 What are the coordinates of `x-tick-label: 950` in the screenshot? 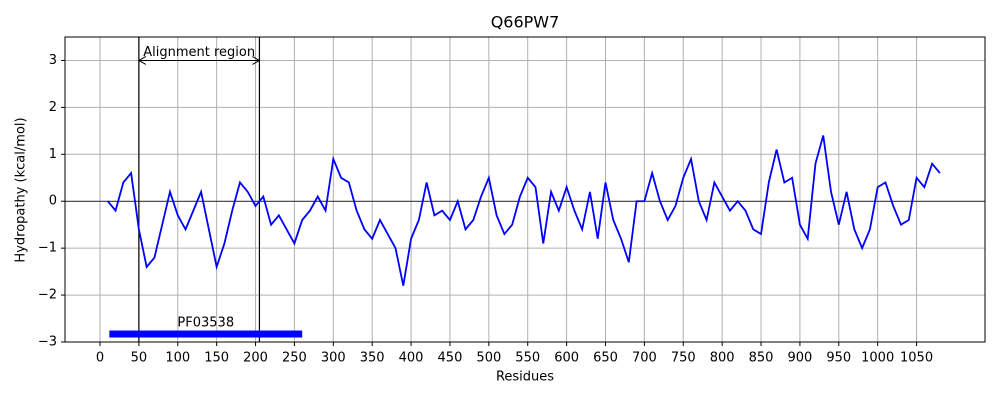 It's located at (838, 358).